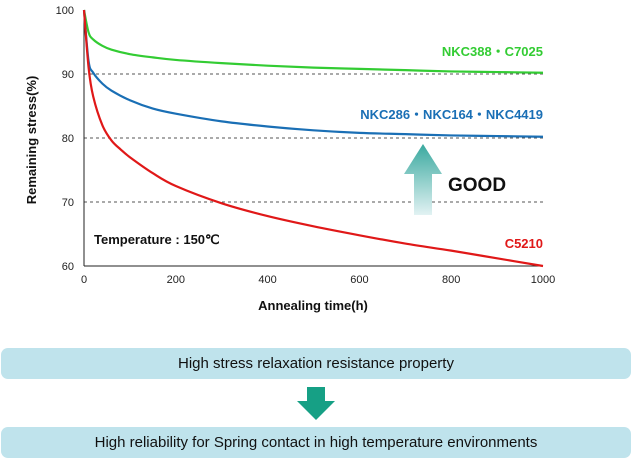 This screenshot has width=632, height=467. Describe the element at coordinates (492, 51) in the screenshot. I see `series-label-nkc388: NKC388・C7025` at that location.